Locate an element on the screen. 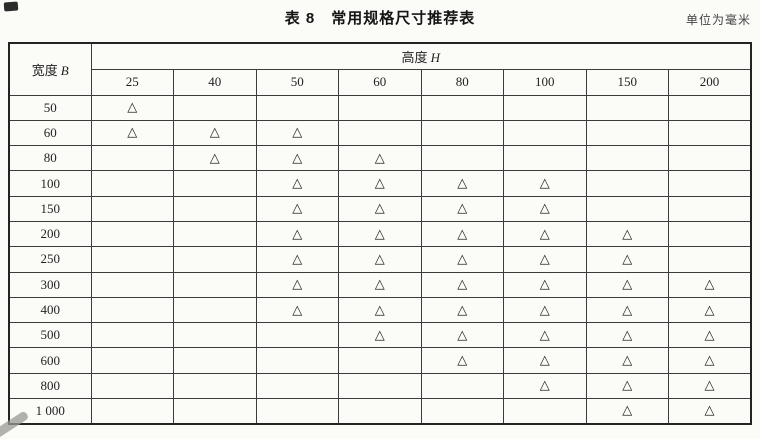 This screenshot has width=760, height=439. table-row-width-300: 300 △ △ △ △ △ △ is located at coordinates (380, 284).